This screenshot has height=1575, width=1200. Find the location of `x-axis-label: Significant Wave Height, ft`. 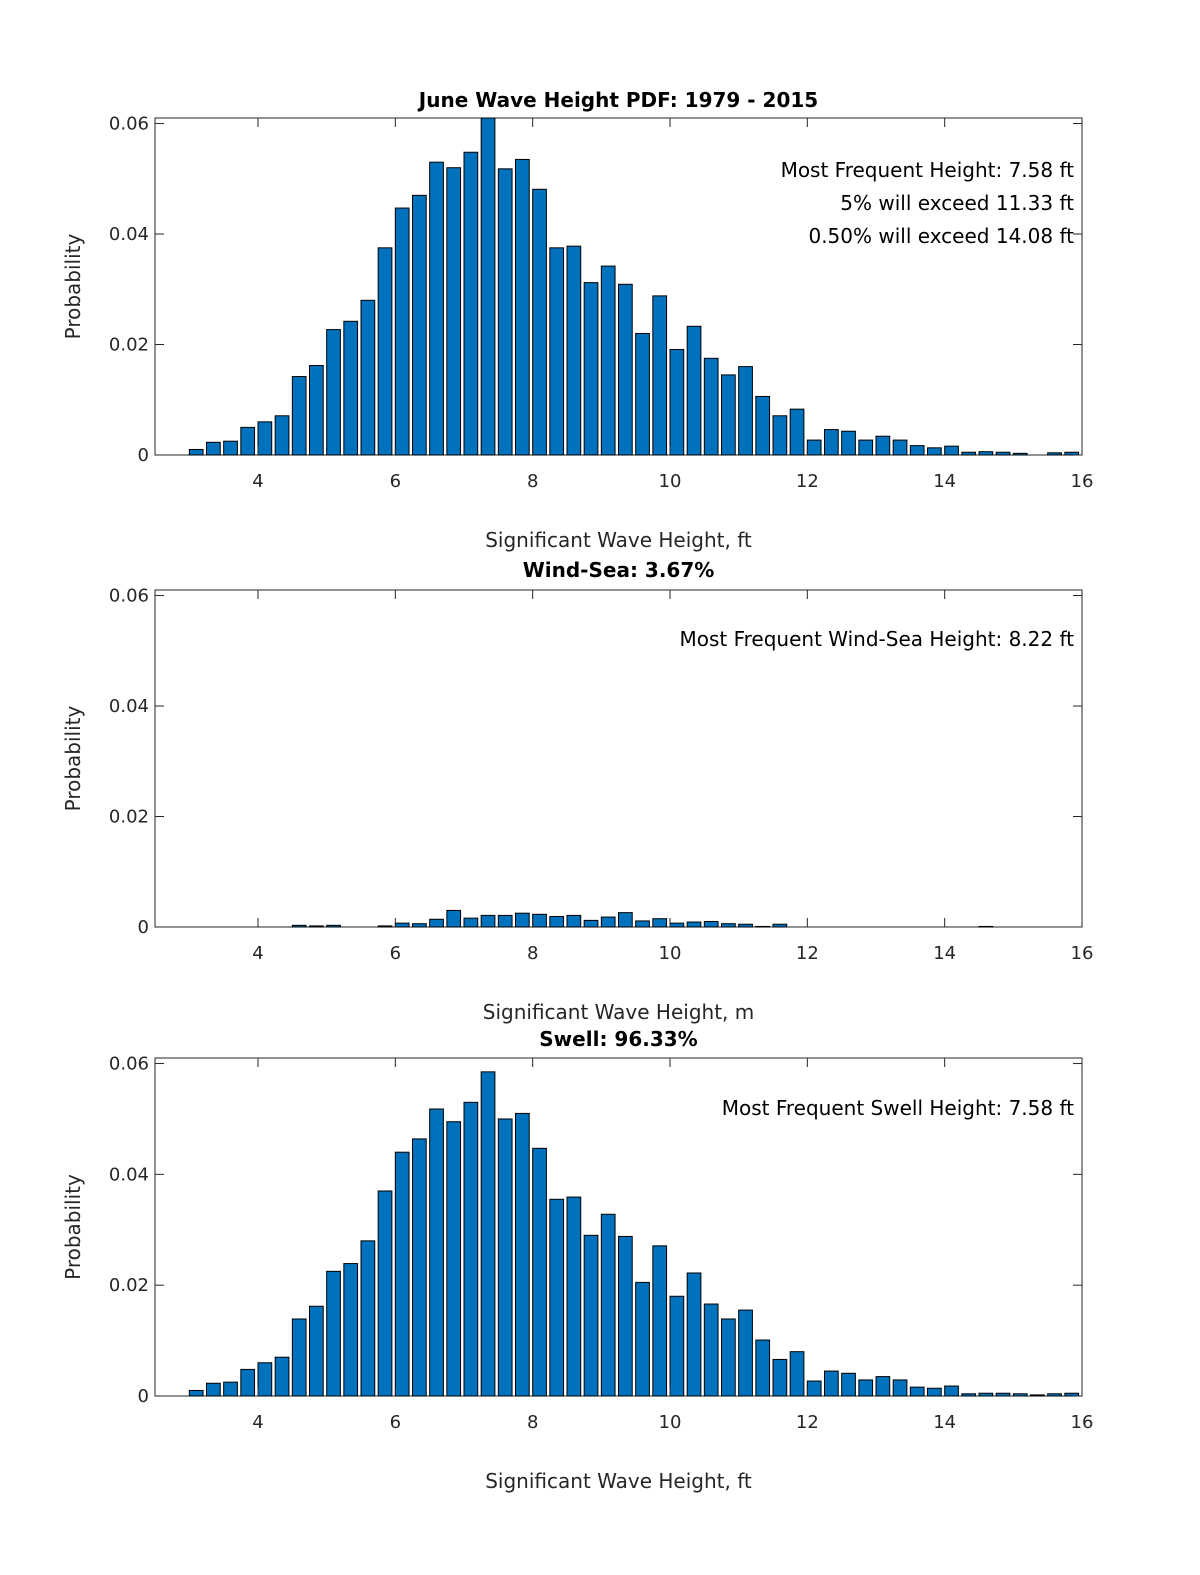

x-axis-label: Significant Wave Height, ft is located at coordinates (618, 540).